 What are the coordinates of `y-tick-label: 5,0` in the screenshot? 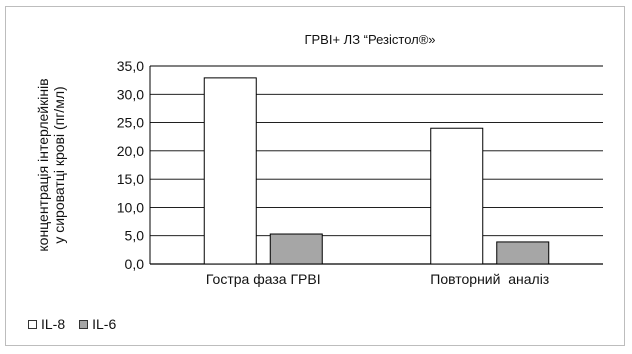 It's located at (135, 236).